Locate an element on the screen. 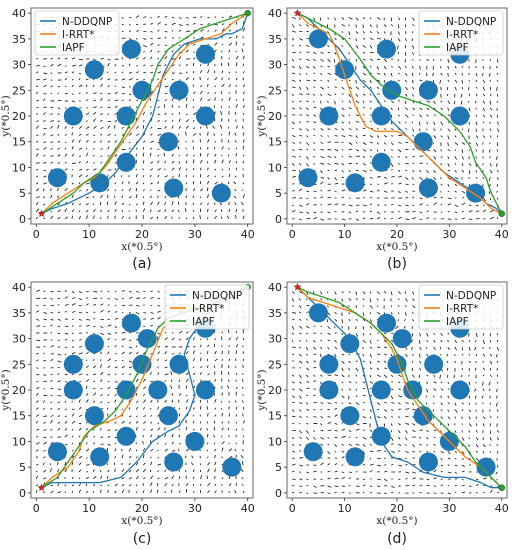 The image size is (516, 550). x-axis-label: x(*0.5°) is located at coordinates (141, 521).